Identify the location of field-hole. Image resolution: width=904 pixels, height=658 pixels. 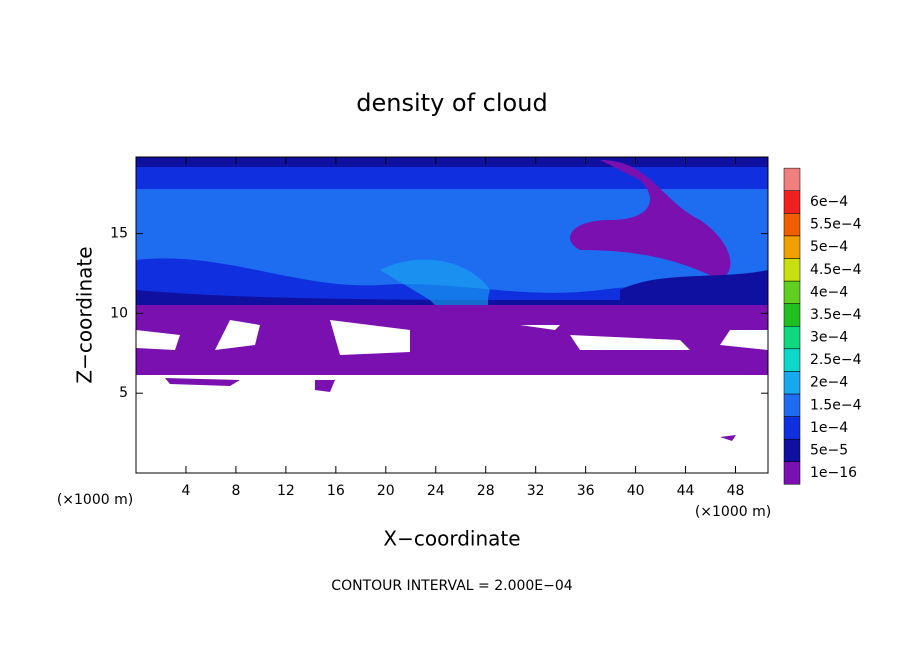
(452, 337).